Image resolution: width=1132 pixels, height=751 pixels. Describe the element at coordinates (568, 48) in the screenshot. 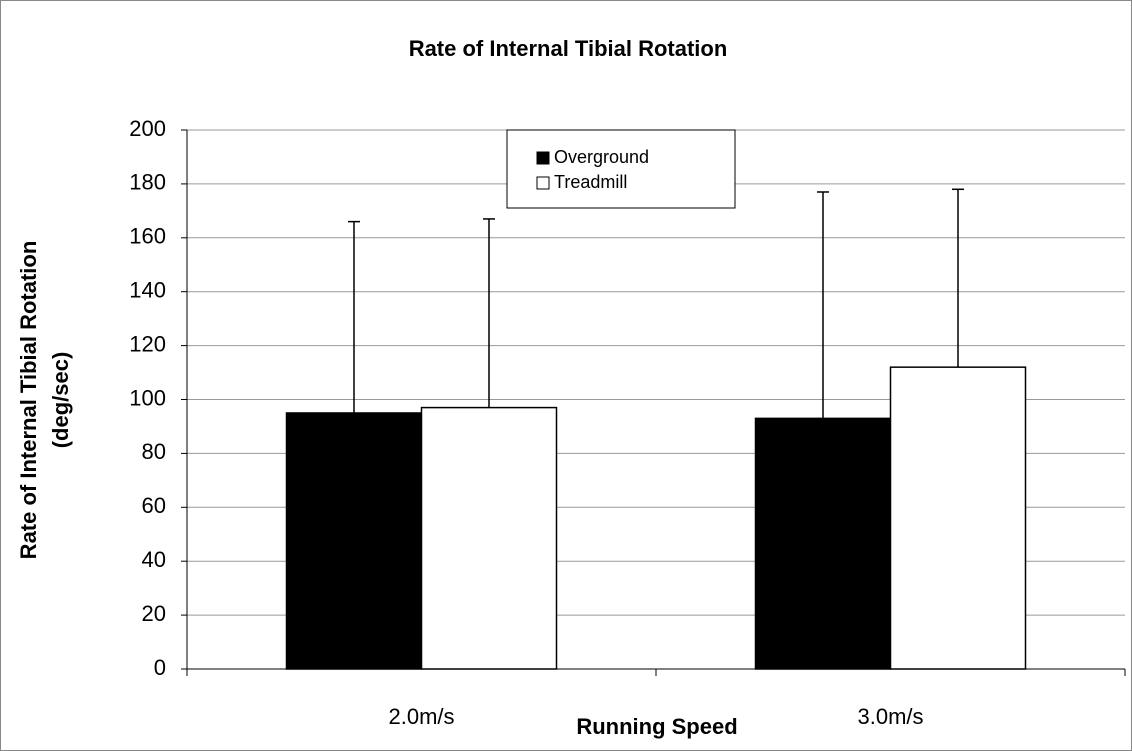

I see `chart-title: Rate of Internal Tibial Rotation` at that location.